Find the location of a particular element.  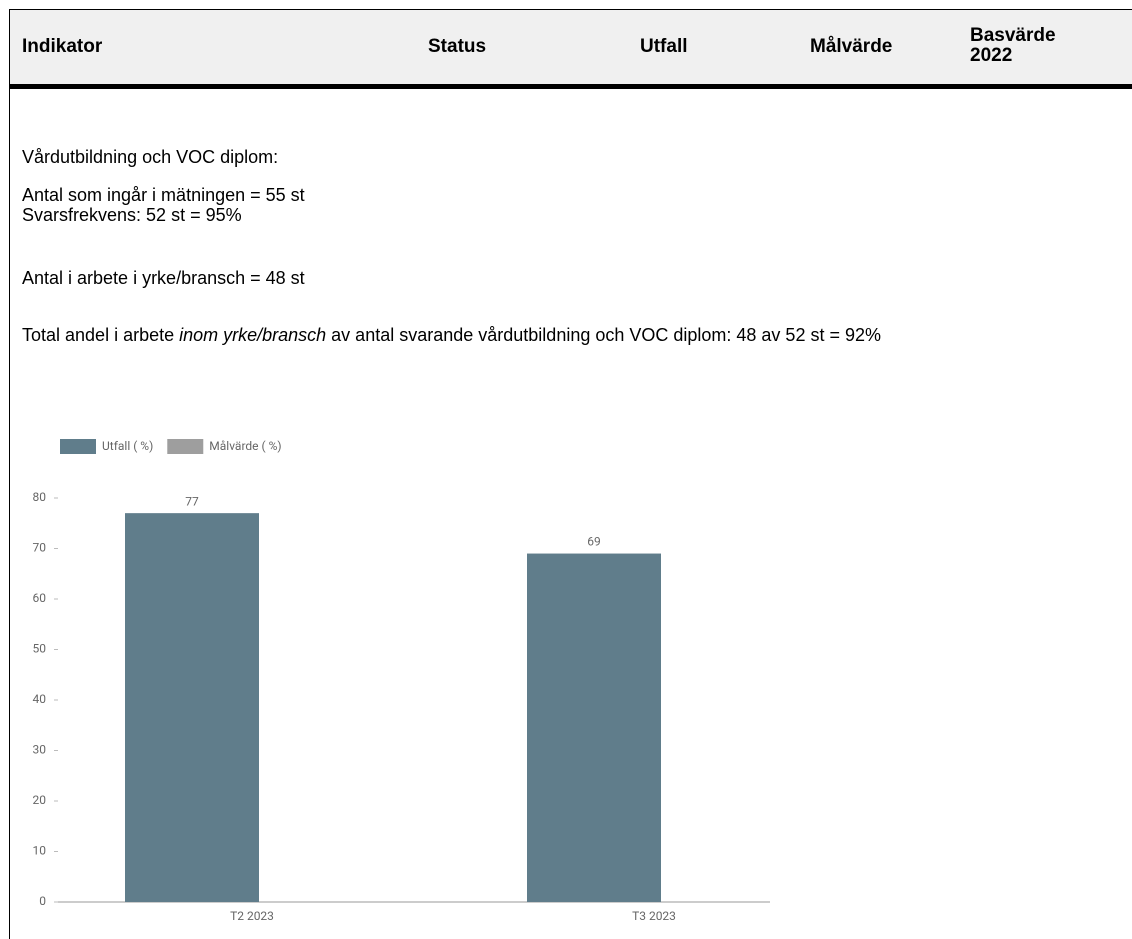

header-cell: Basvärde 2022 is located at coordinates (1013, 45).